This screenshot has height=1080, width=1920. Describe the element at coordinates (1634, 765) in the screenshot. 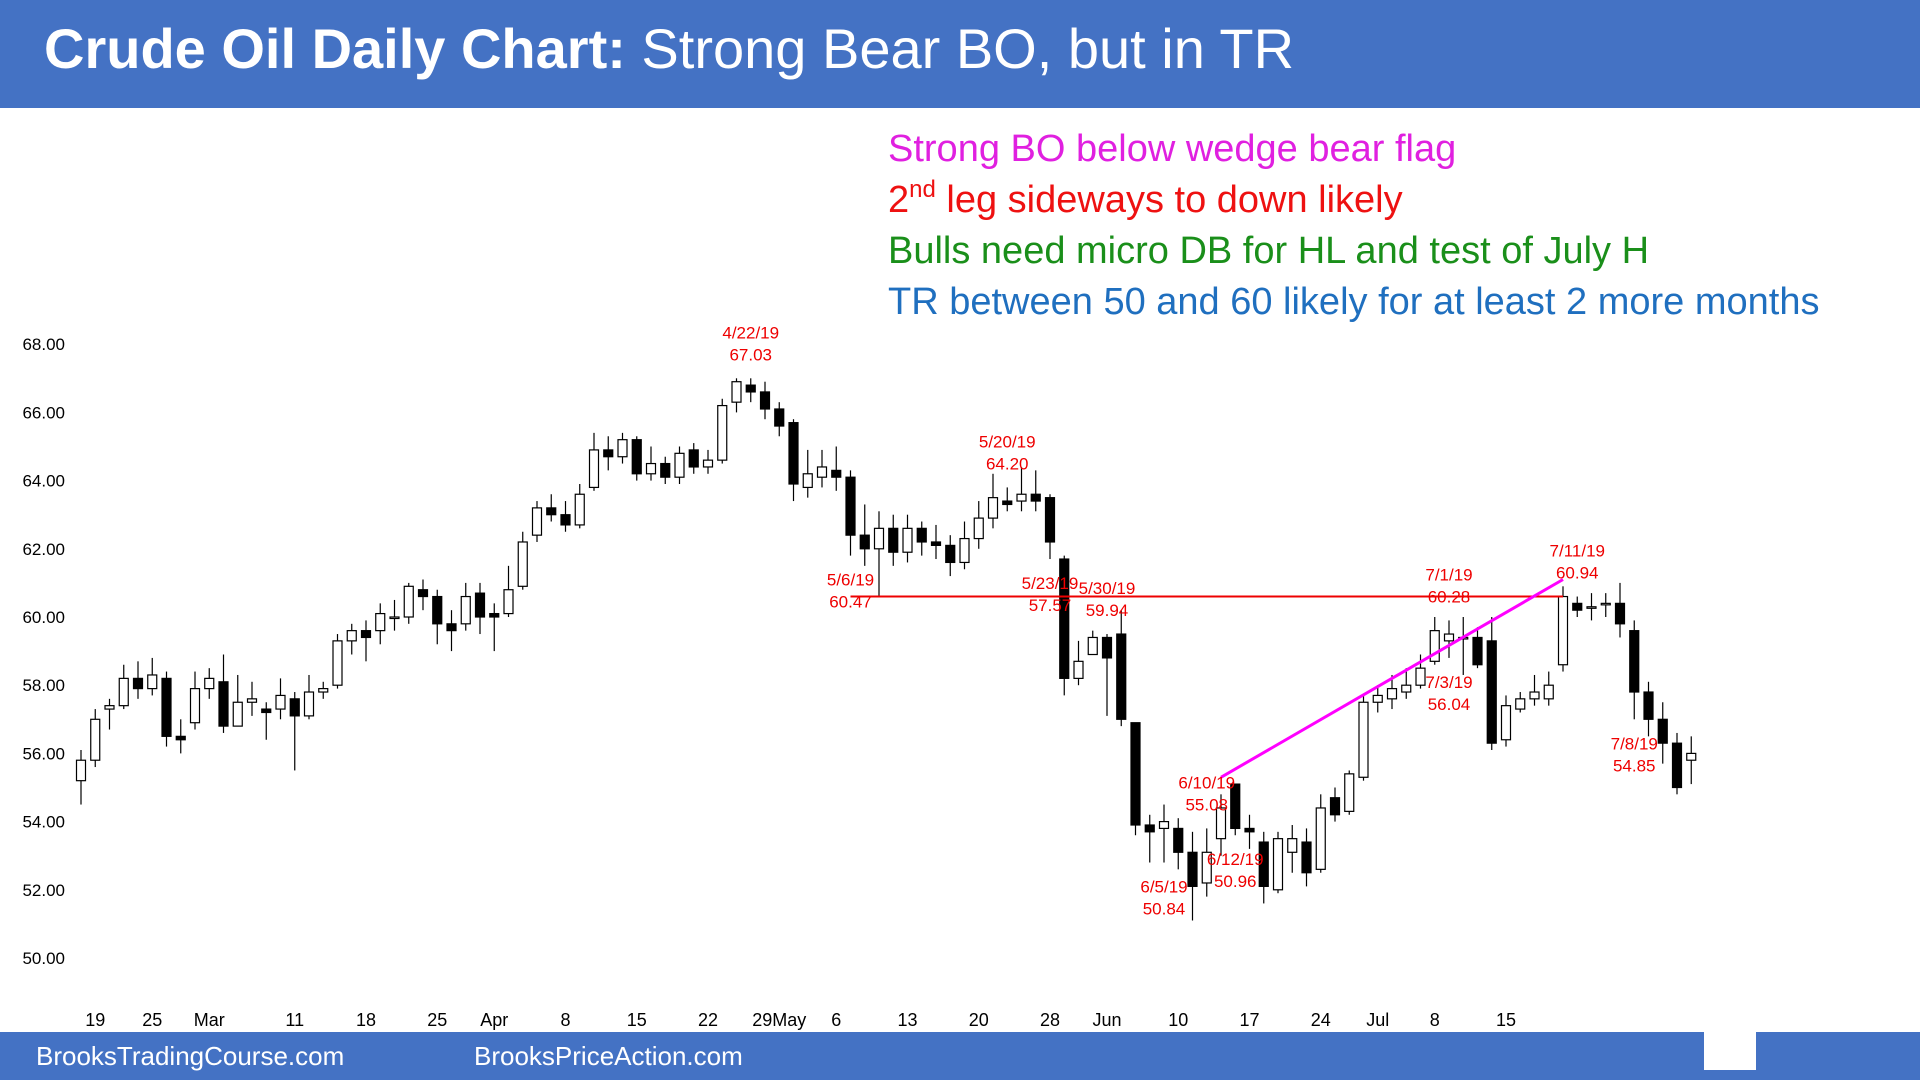

I see `callout-price: 54.85` at that location.